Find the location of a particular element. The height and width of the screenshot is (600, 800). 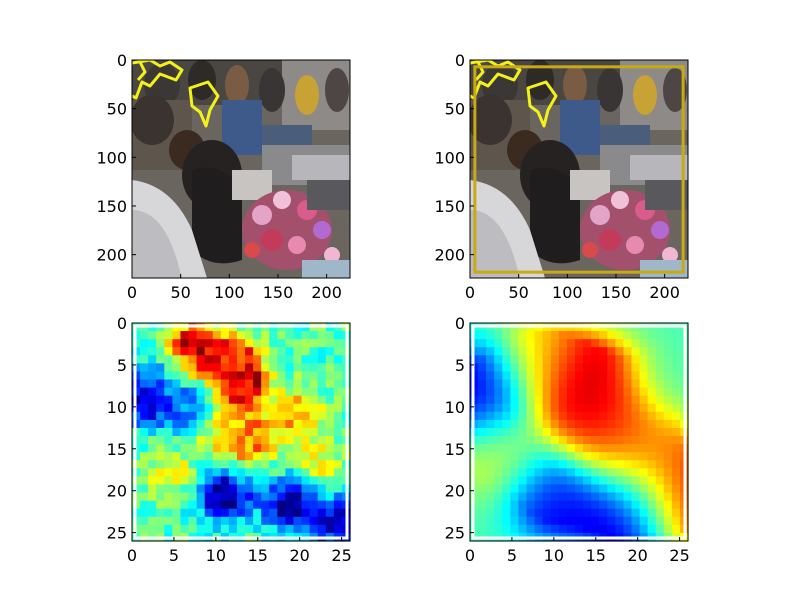

y-tick-label: 100 is located at coordinates (111, 157).